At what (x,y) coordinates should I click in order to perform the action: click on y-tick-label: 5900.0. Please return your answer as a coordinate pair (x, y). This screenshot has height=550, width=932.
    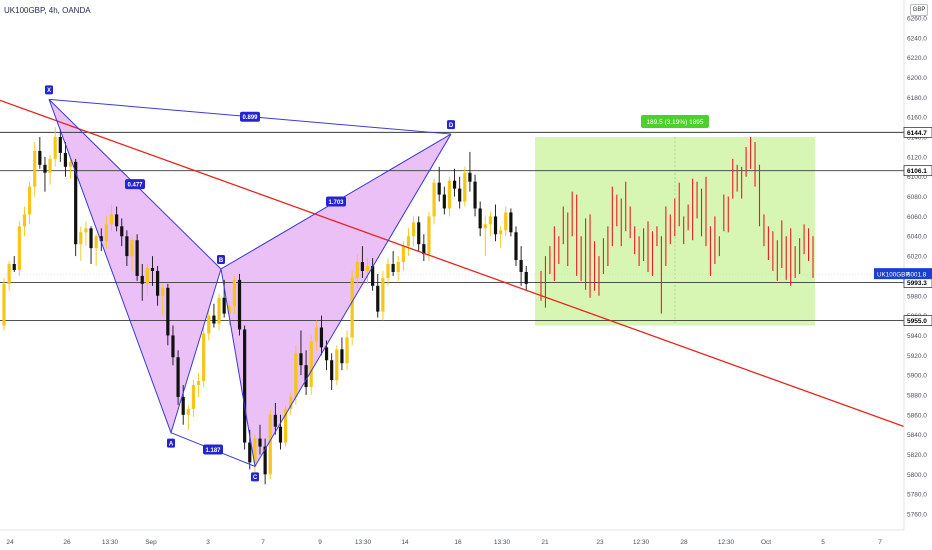
    Looking at the image, I should click on (917, 376).